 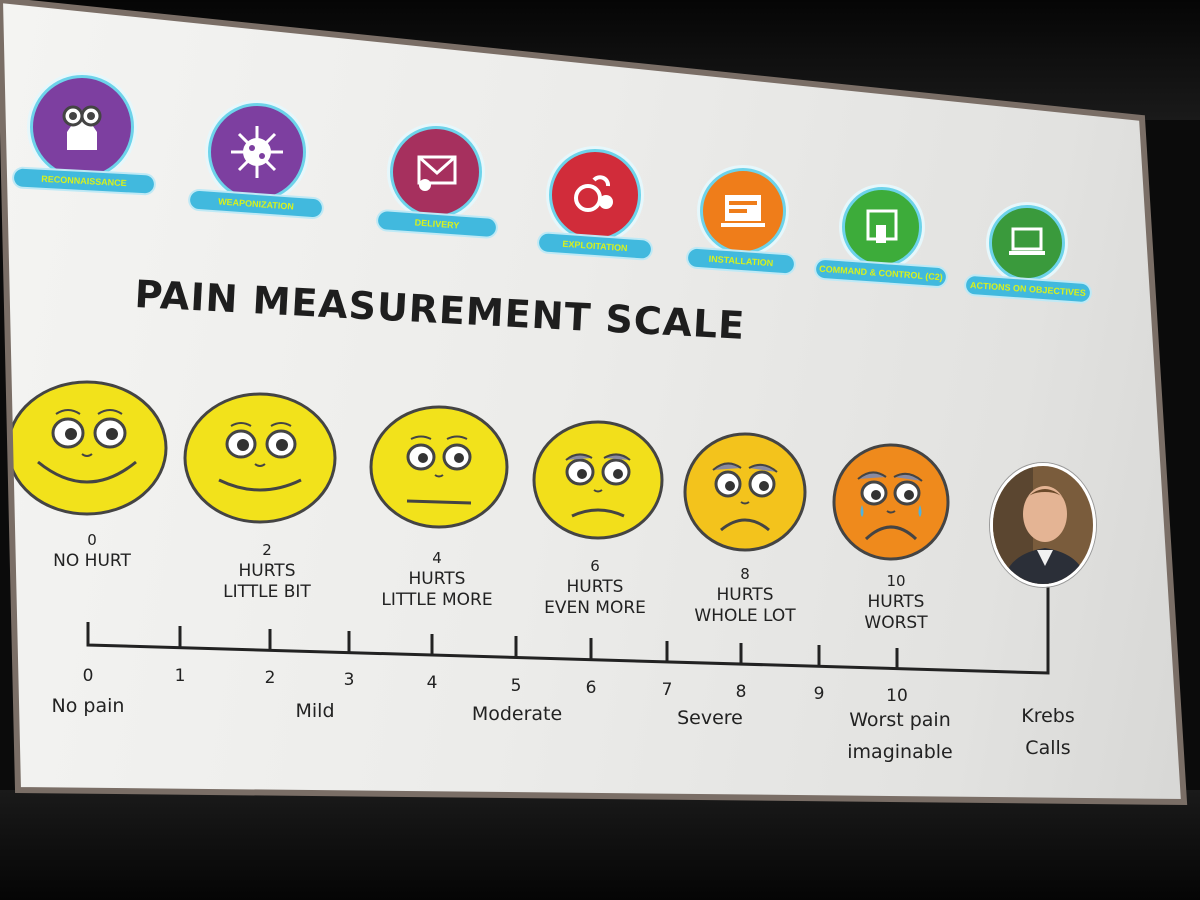 I want to click on exploit-icon, so click(x=595, y=195).